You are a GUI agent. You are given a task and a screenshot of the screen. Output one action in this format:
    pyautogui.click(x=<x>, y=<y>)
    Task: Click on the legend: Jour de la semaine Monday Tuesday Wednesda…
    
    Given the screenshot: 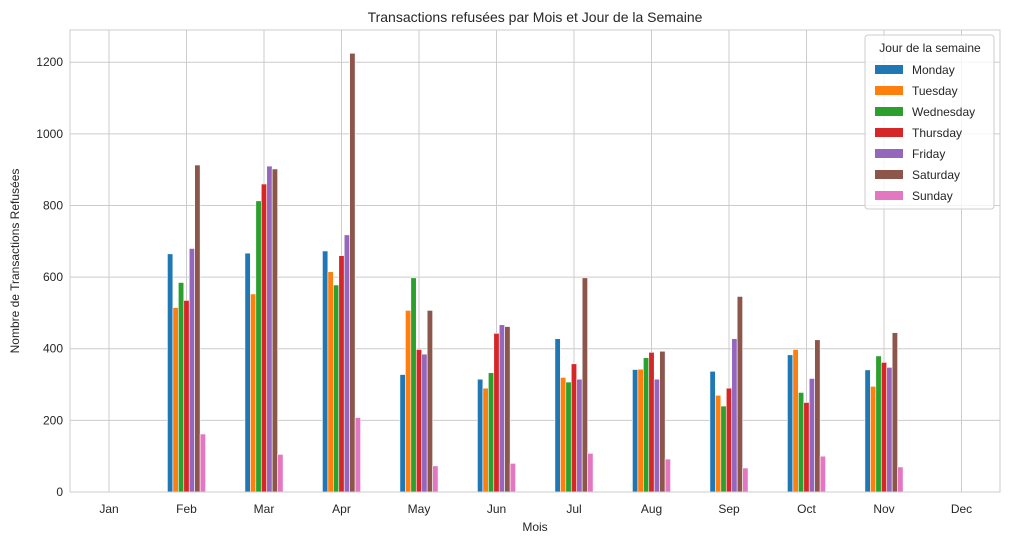 What is the action you would take?
    pyautogui.click(x=929, y=122)
    